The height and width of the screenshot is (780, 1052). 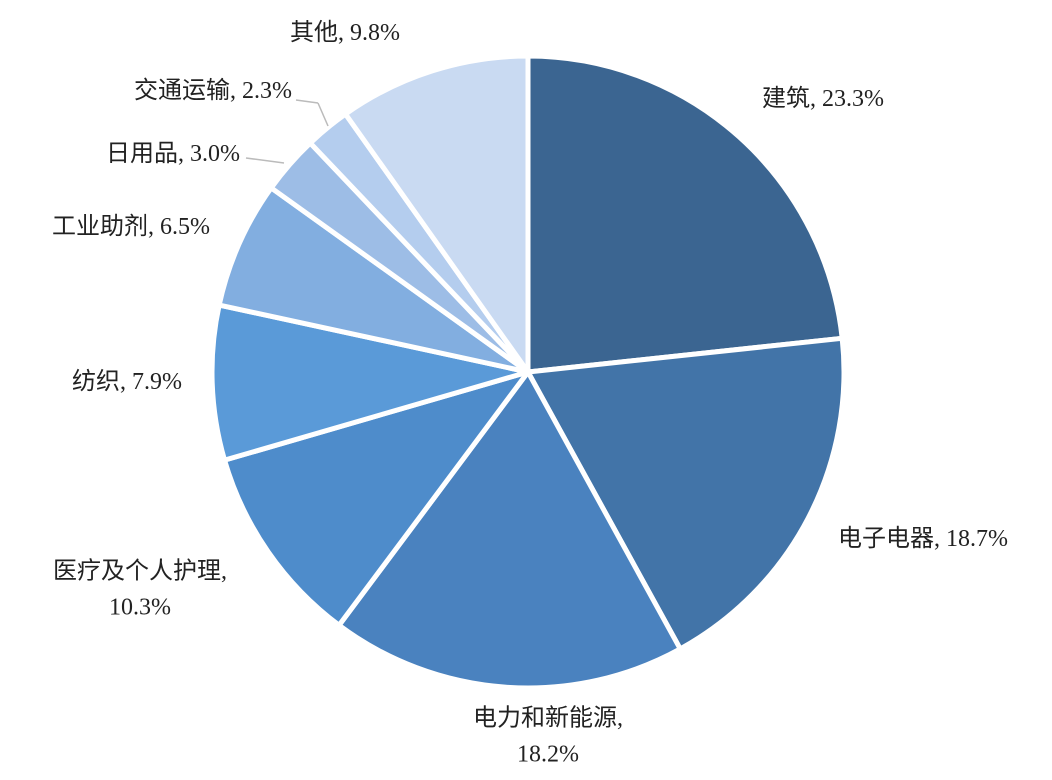 I want to click on category-label: 日用品,, so click(x=145, y=154).